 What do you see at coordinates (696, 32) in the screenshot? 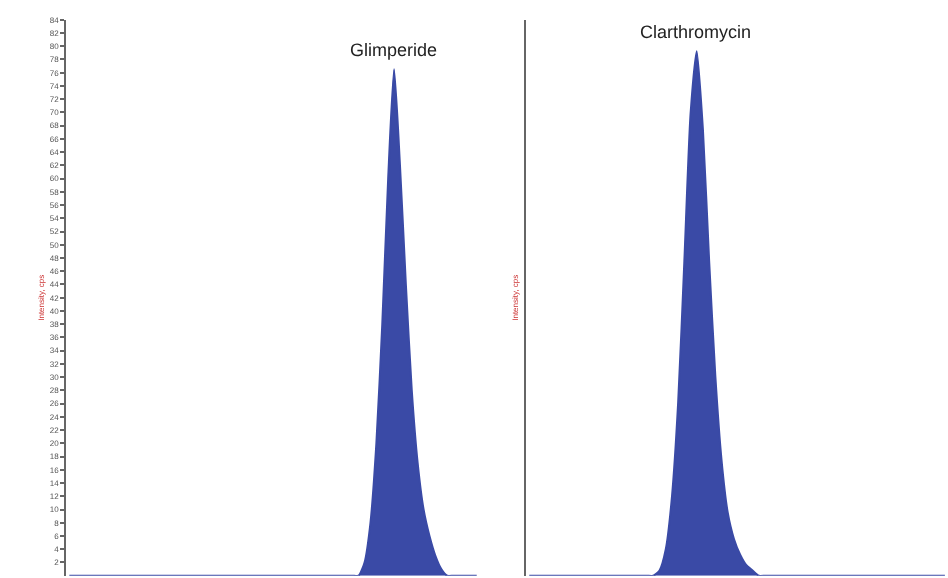
I see `series-label: Clarthromycin` at bounding box center [696, 32].